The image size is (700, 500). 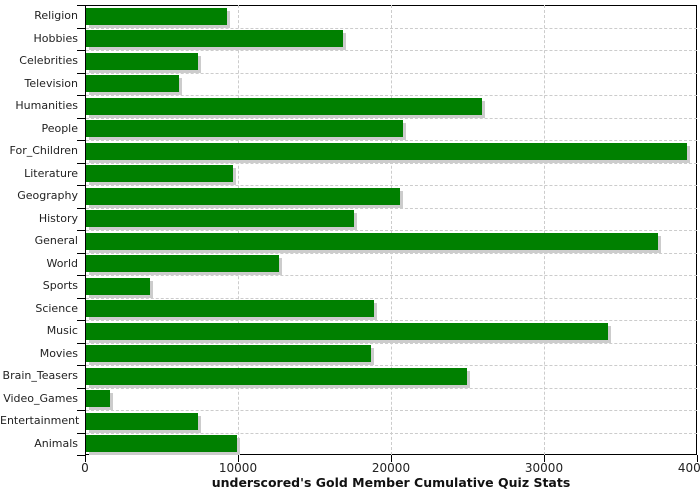 I want to click on bar-literature, so click(x=159, y=173).